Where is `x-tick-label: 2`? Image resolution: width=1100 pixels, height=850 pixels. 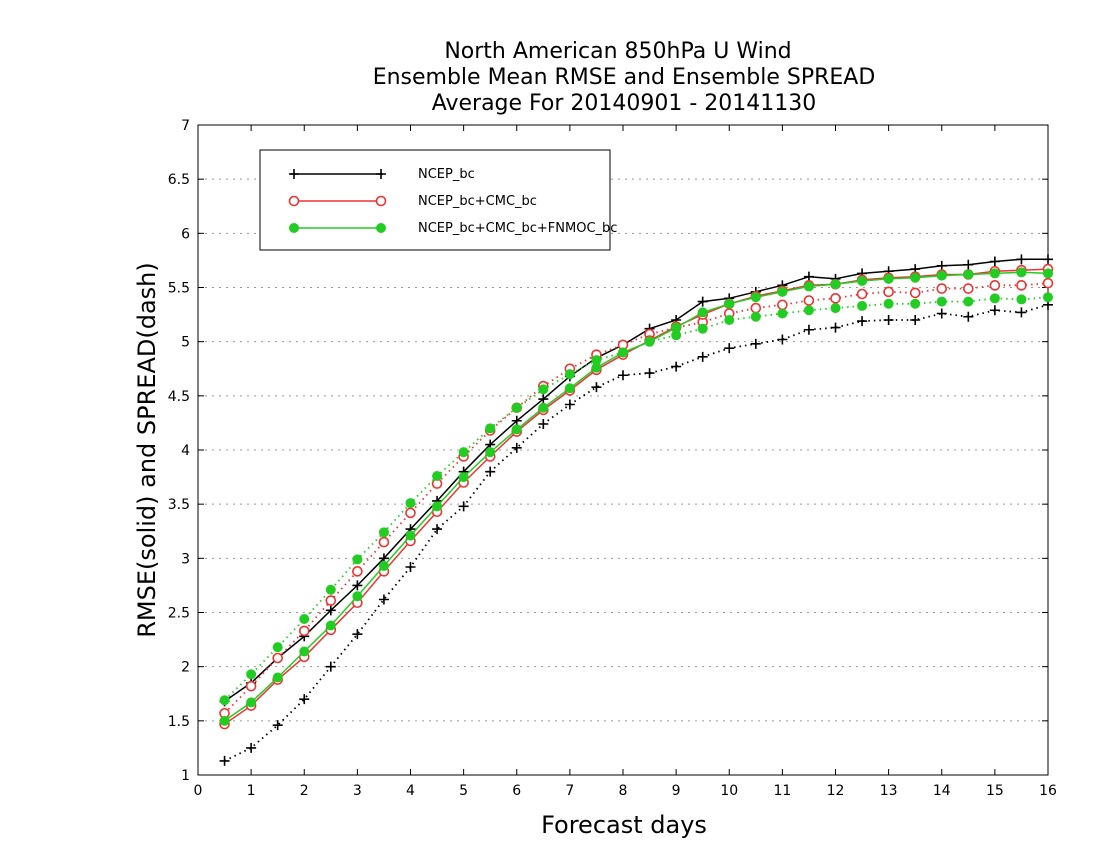
x-tick-label: 2 is located at coordinates (304, 791).